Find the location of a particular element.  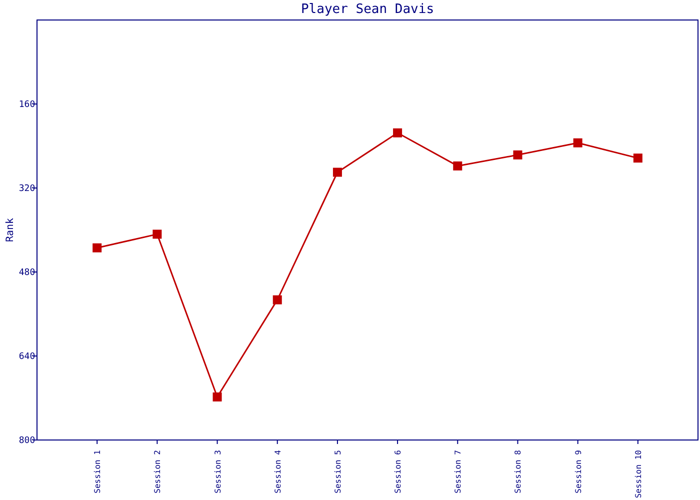

chart-title: Player Sean Davis is located at coordinates (367, 9).